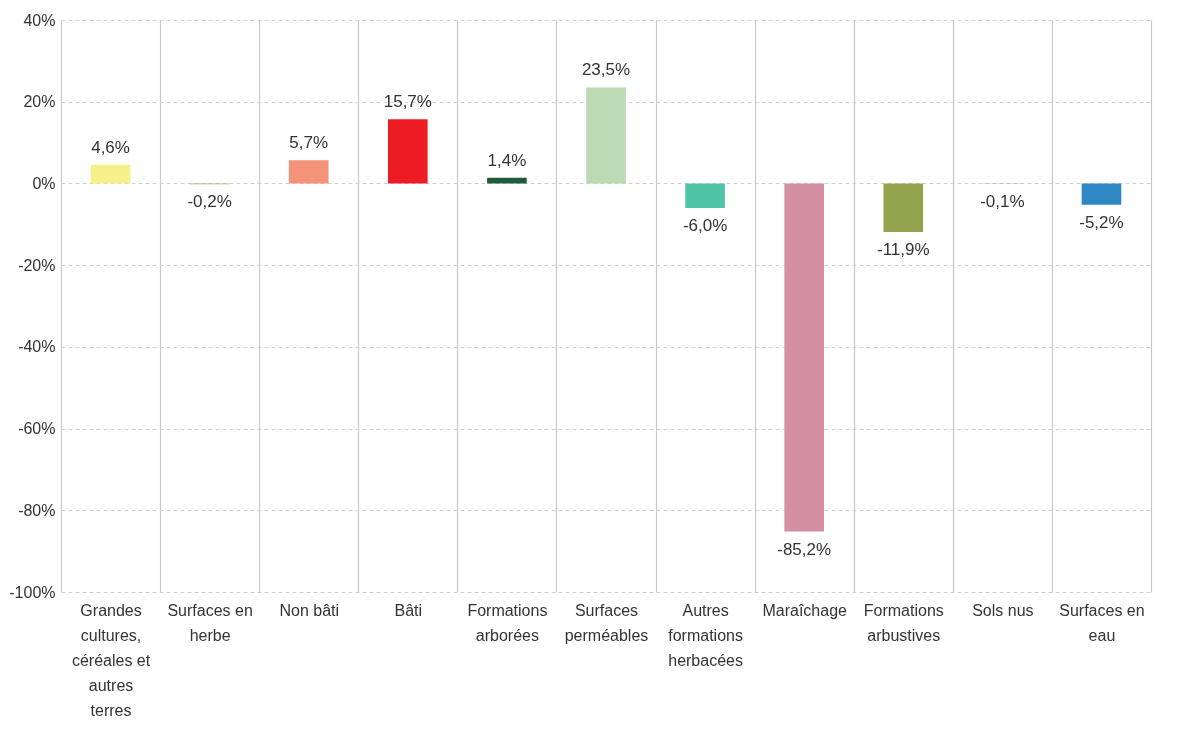  I want to click on y-tick-label: 0%, so click(44, 183).